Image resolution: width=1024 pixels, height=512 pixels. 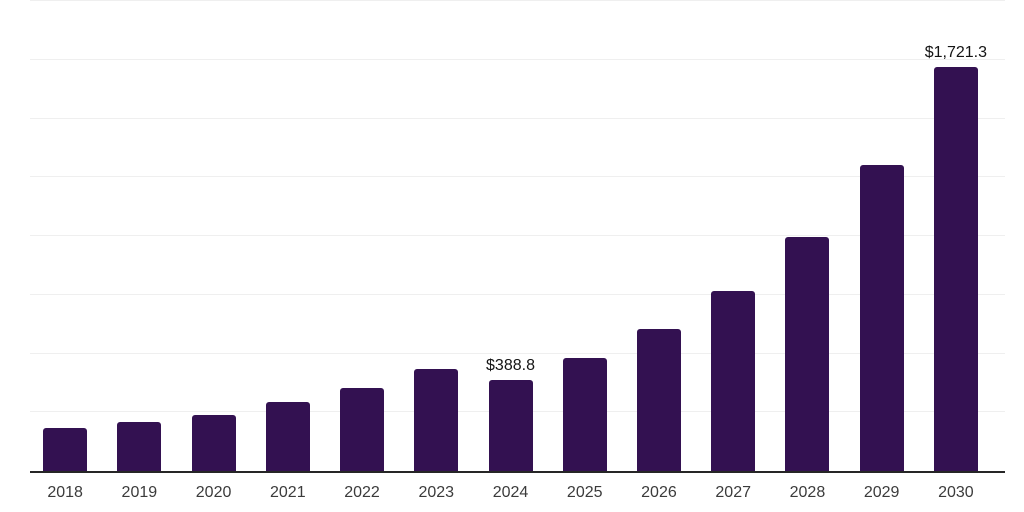 I want to click on x-axis-label-2030: 2030, so click(x=956, y=492).